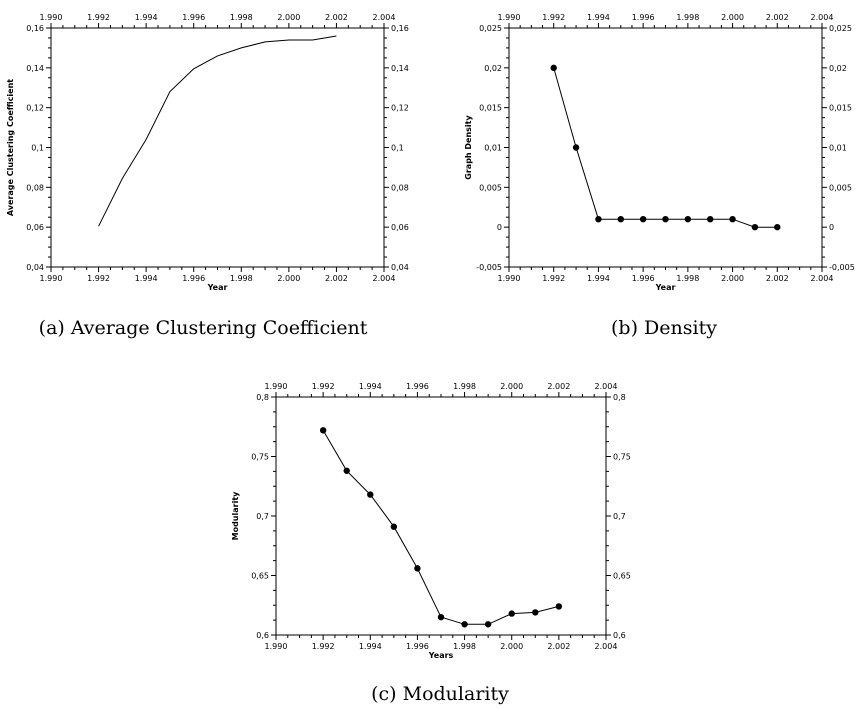 The image size is (859, 709). What do you see at coordinates (260, 457) in the screenshot?
I see `y-tick-label: 0,75` at bounding box center [260, 457].